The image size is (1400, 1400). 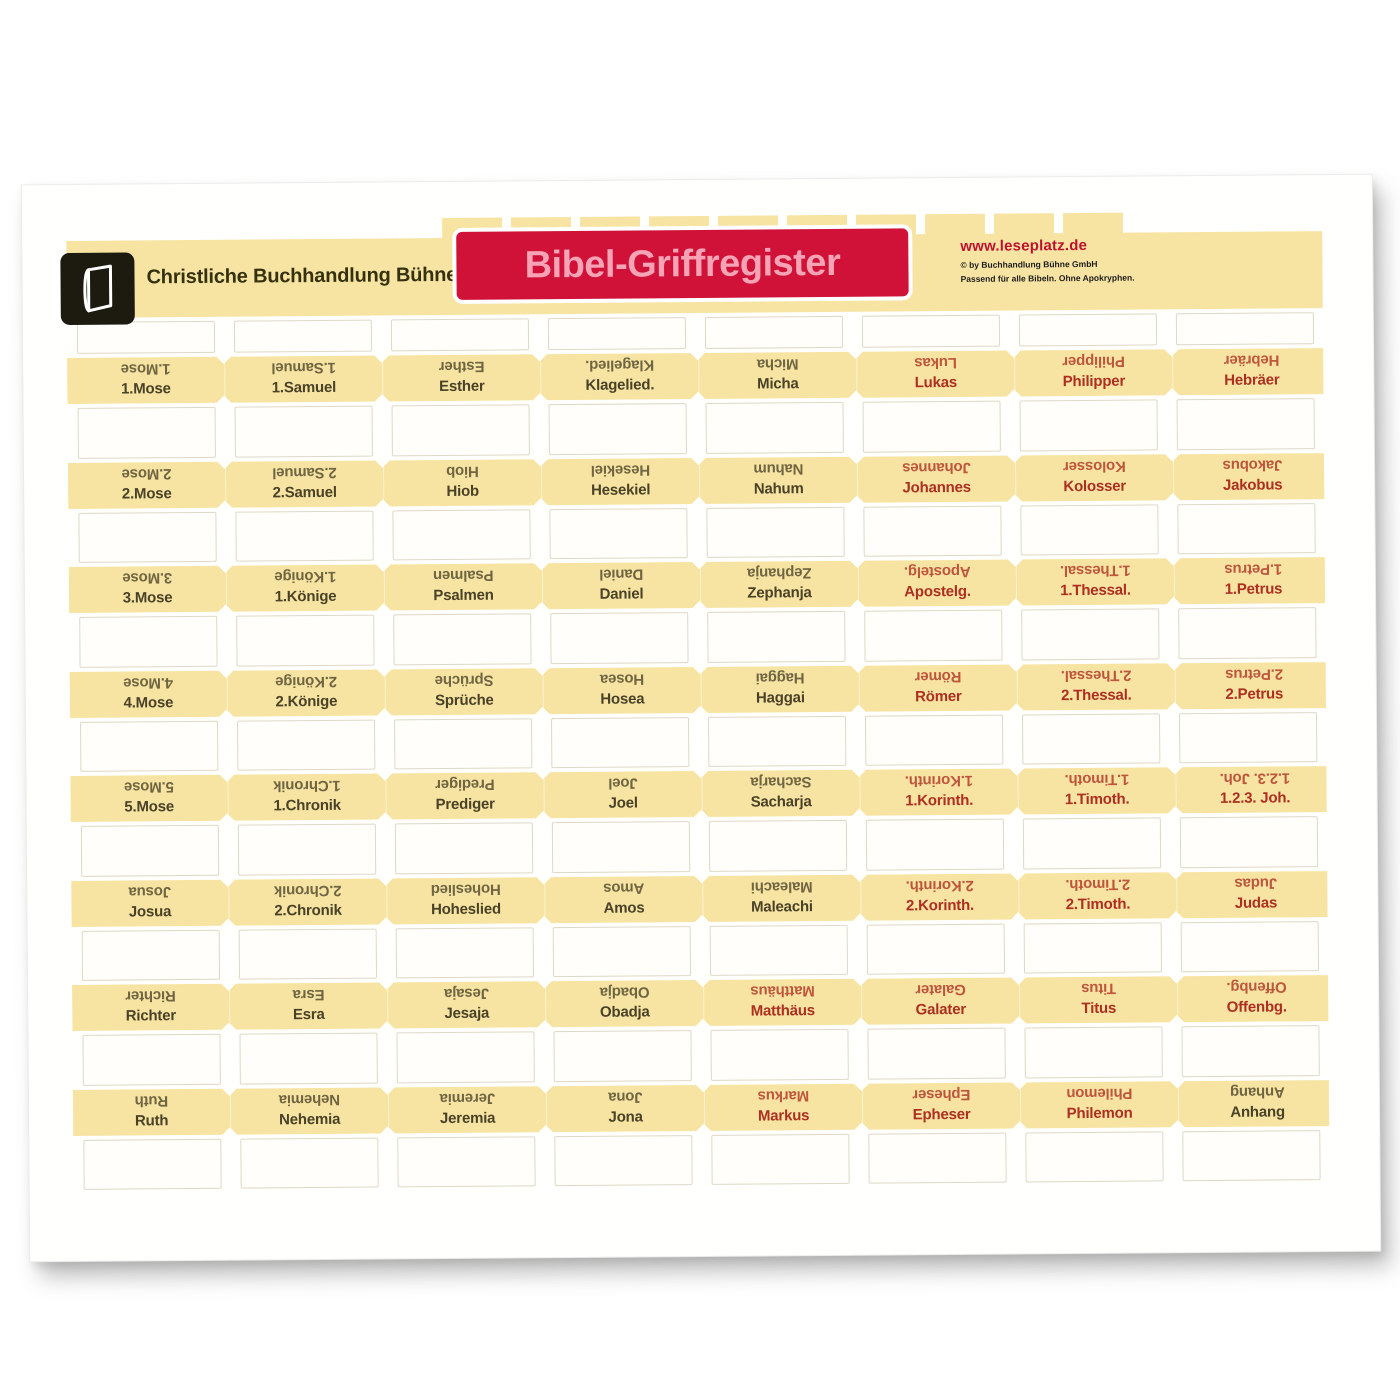 I want to click on tab-label: 1.Thessal., so click(x=1095, y=590).